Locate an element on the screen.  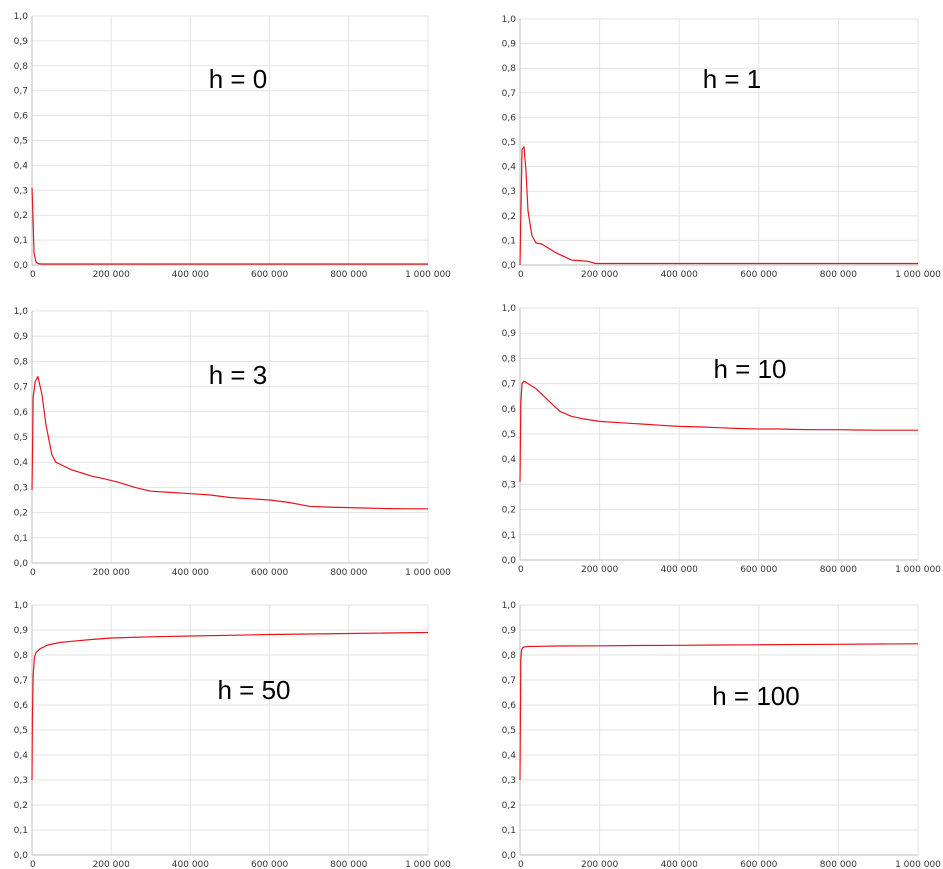
panel-label: h = 10 is located at coordinates (749, 369).